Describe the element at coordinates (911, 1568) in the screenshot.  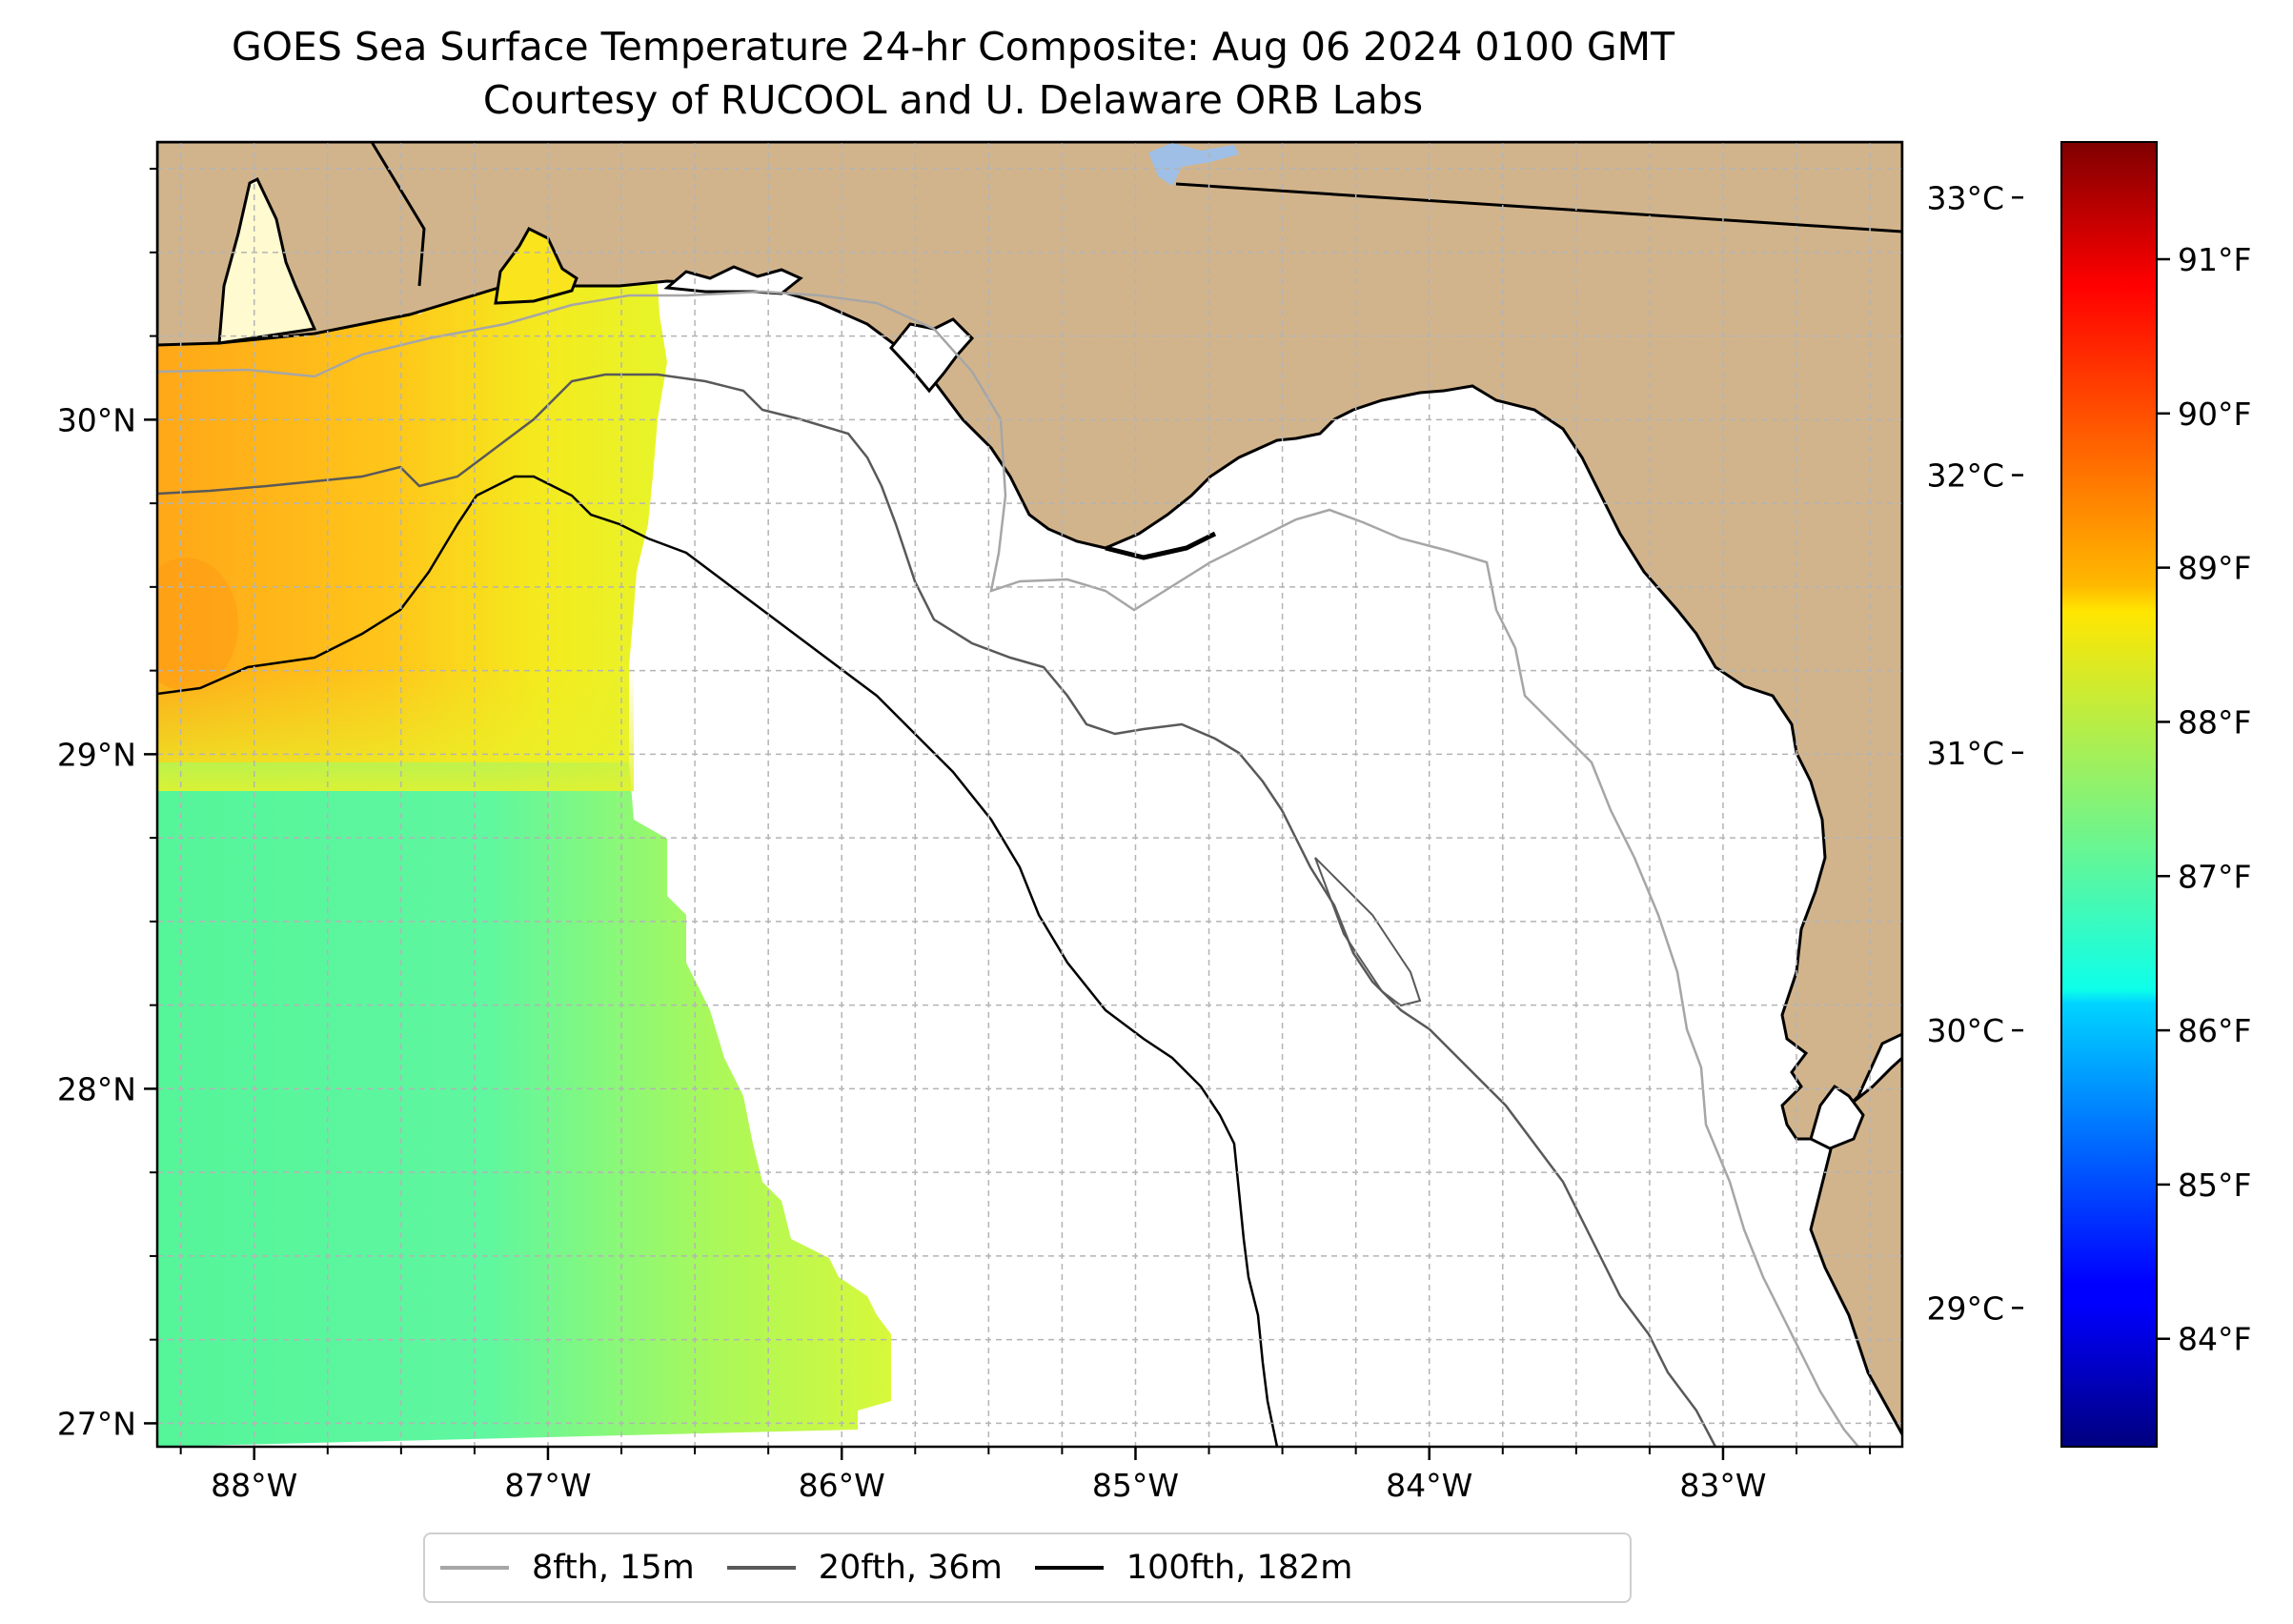
I see `legend-label-20fth: 20fth, 36m` at that location.